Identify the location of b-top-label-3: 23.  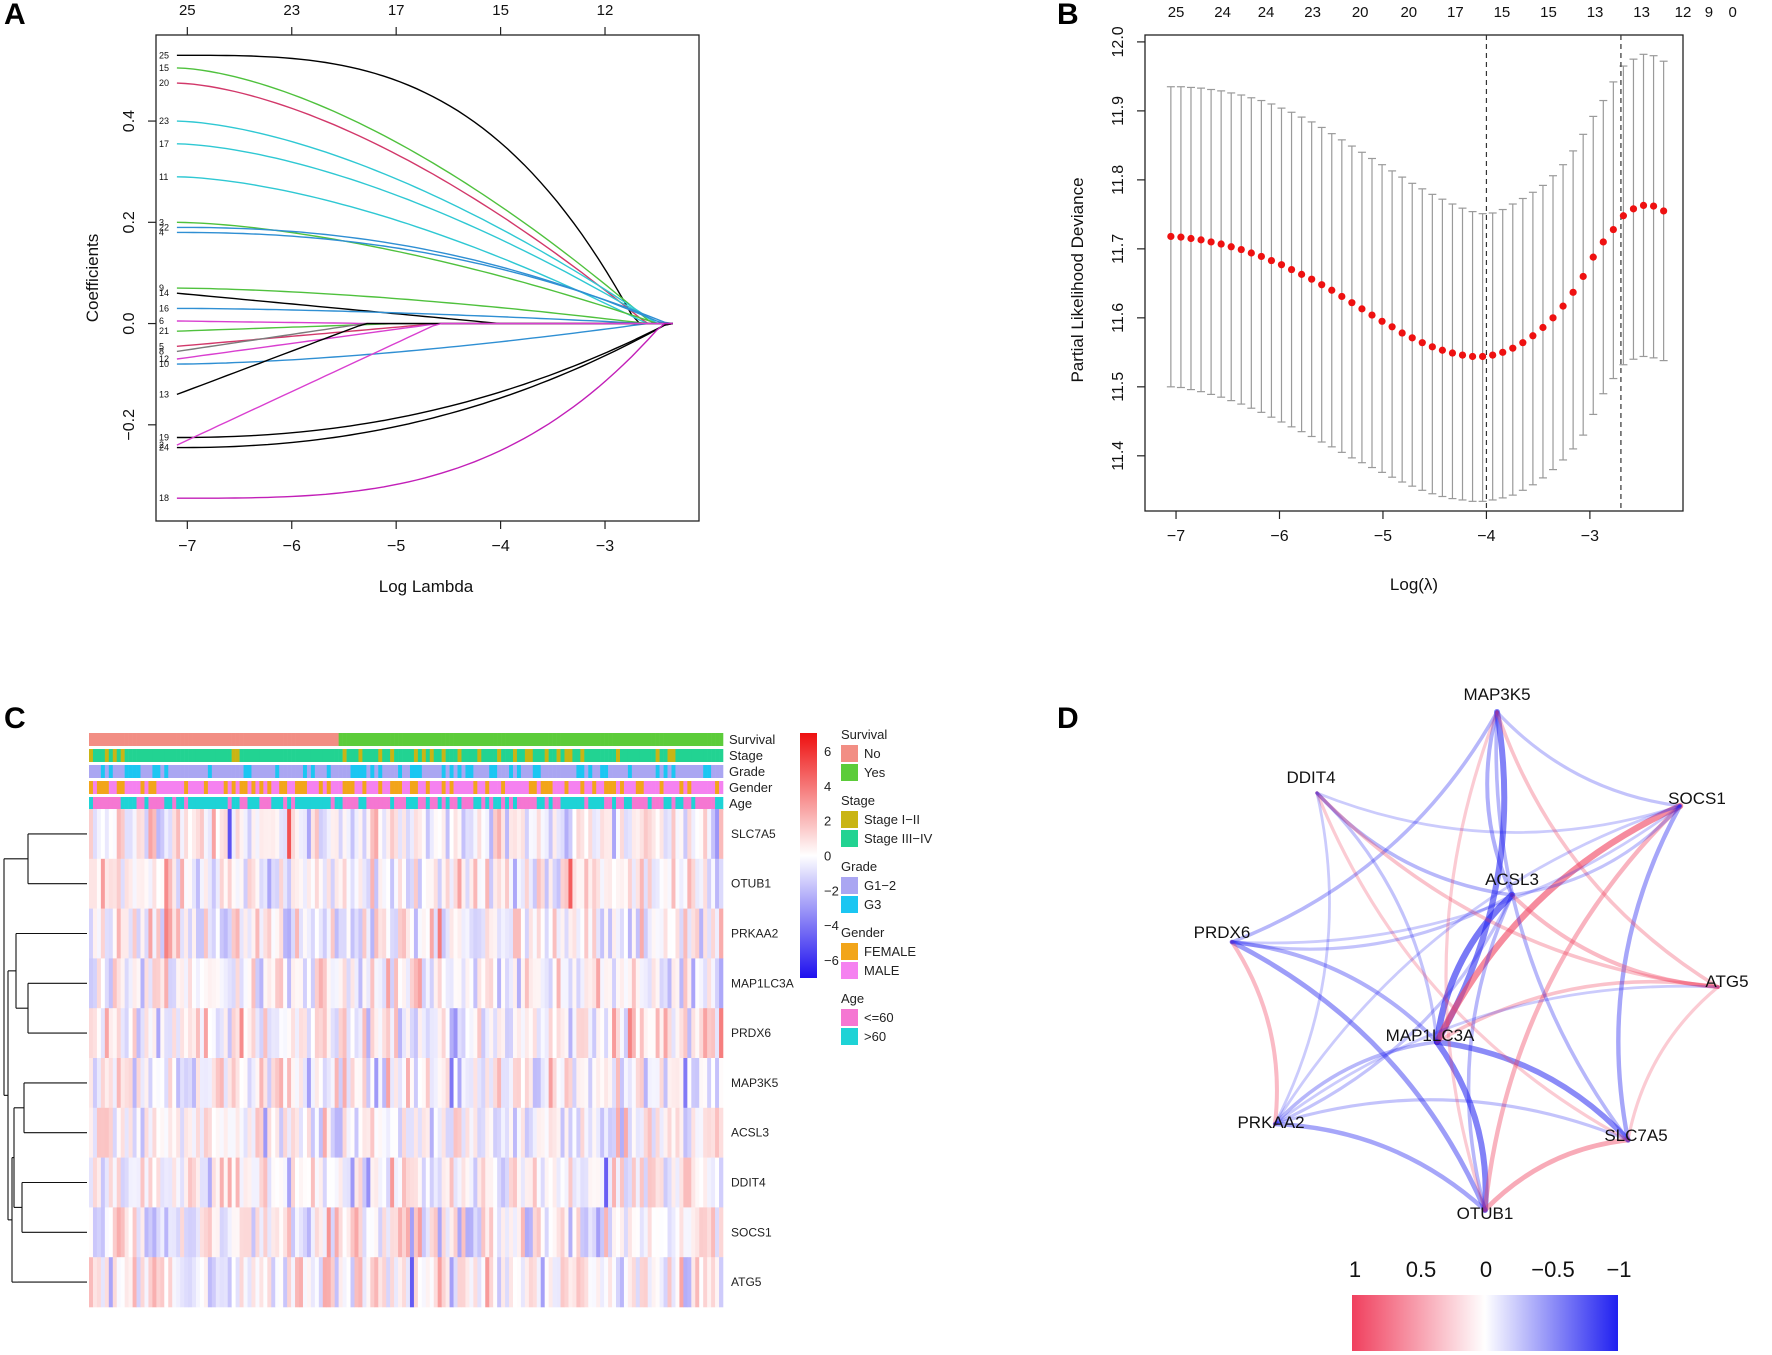
(1312, 12).